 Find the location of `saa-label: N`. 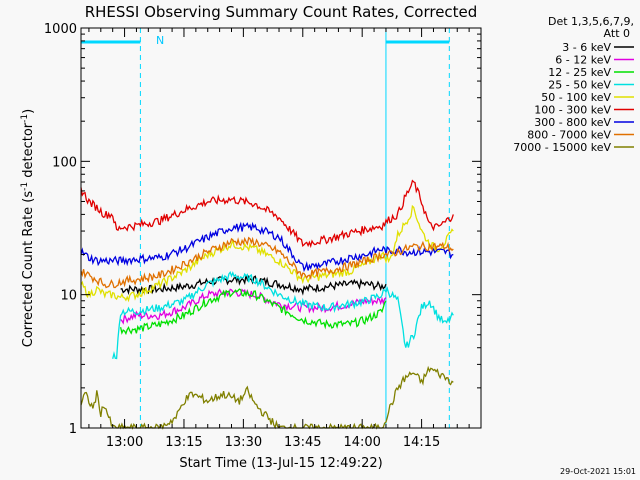

saa-label: N is located at coordinates (160, 40).